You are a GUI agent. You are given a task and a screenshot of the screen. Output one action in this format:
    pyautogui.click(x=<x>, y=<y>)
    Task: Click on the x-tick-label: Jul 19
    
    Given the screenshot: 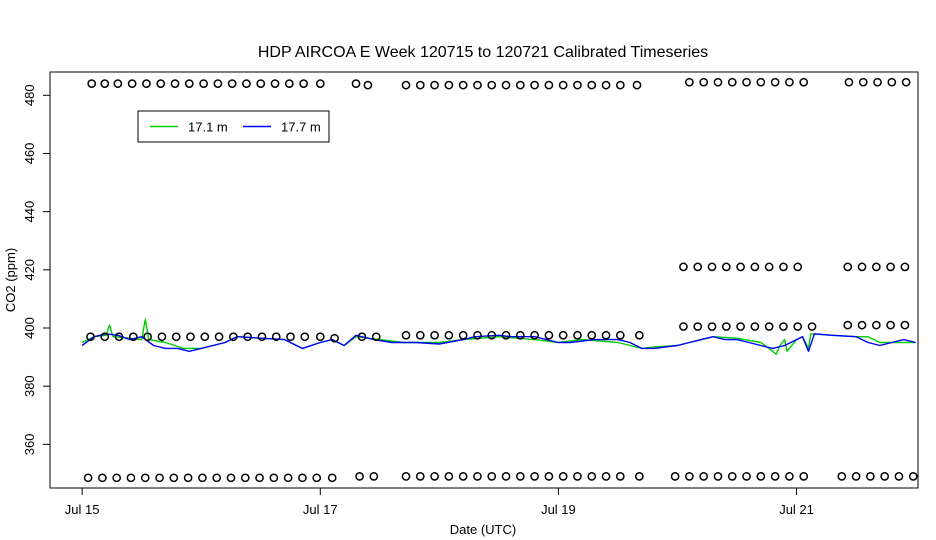 What is the action you would take?
    pyautogui.click(x=558, y=509)
    